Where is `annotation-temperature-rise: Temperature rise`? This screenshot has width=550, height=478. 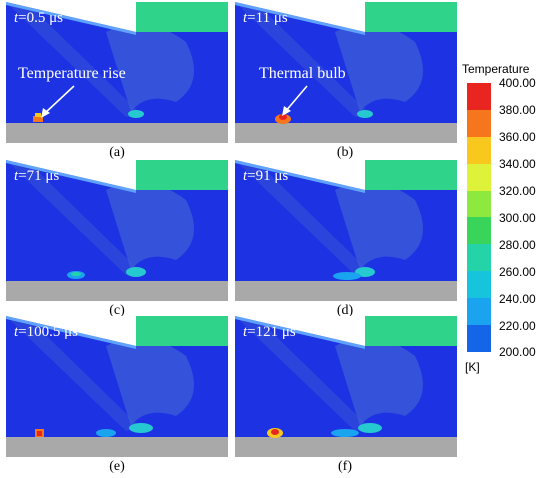
annotation-temperature-rise: Temperature rise is located at coordinates (72, 73).